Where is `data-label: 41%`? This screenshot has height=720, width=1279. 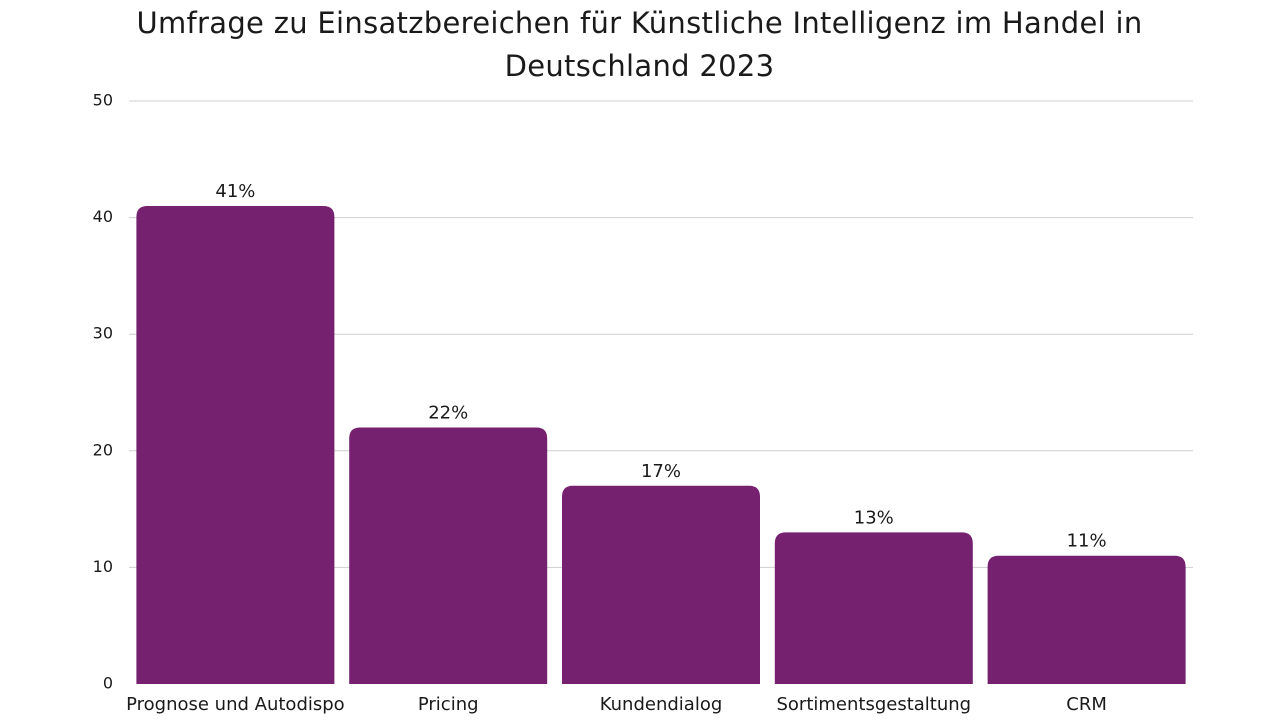 data-label: 41% is located at coordinates (235, 191).